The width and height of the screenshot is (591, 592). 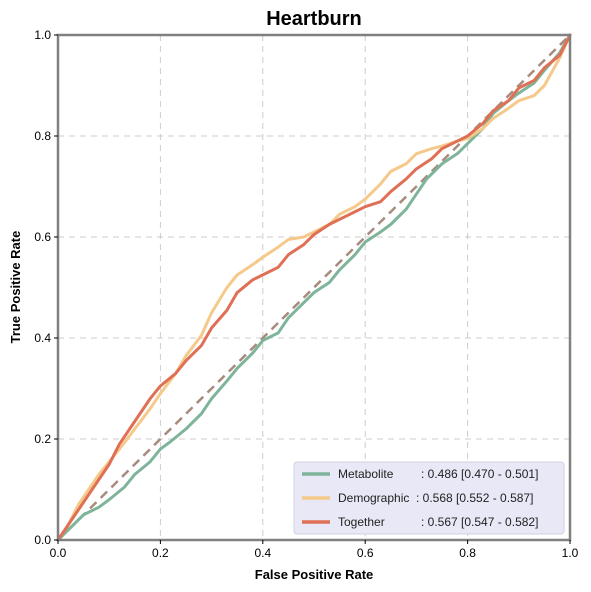 What do you see at coordinates (58, 553) in the screenshot?
I see `x-tick-label: 0.0` at bounding box center [58, 553].